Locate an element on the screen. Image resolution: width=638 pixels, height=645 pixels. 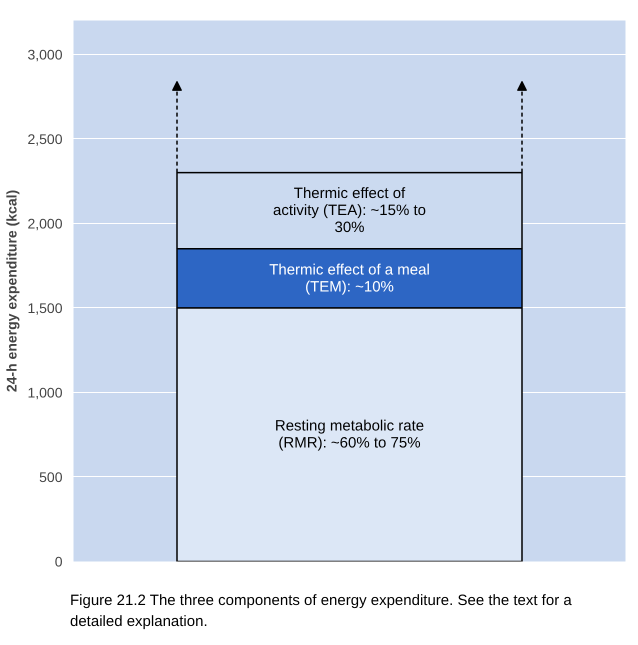
y-tick-label: 2,000 is located at coordinates (45, 223).